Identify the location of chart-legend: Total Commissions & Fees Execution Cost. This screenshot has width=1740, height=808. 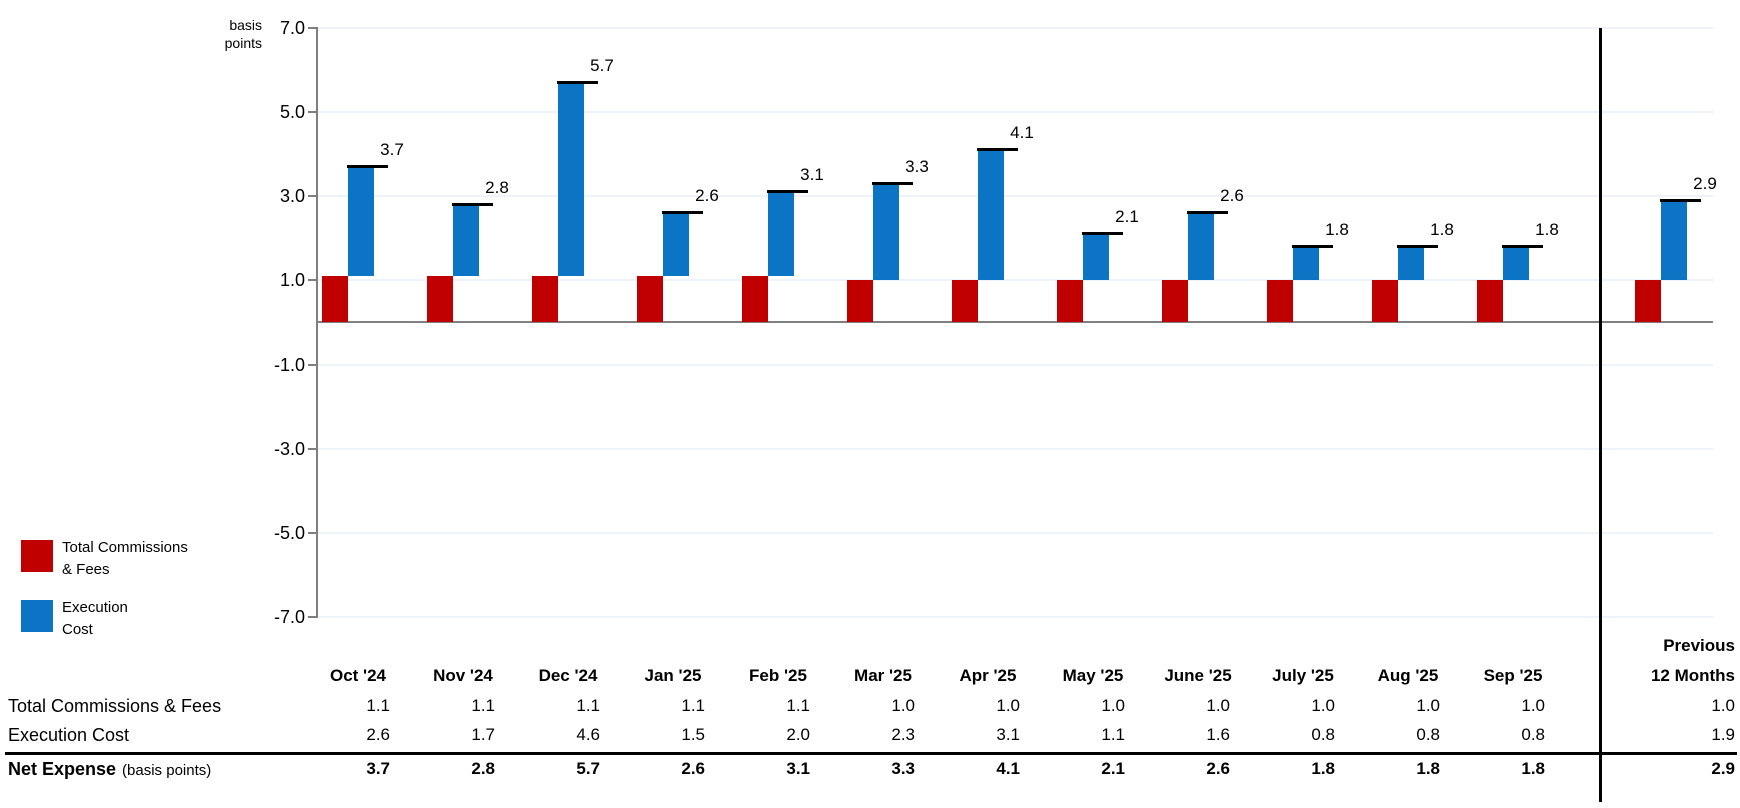
(104, 589).